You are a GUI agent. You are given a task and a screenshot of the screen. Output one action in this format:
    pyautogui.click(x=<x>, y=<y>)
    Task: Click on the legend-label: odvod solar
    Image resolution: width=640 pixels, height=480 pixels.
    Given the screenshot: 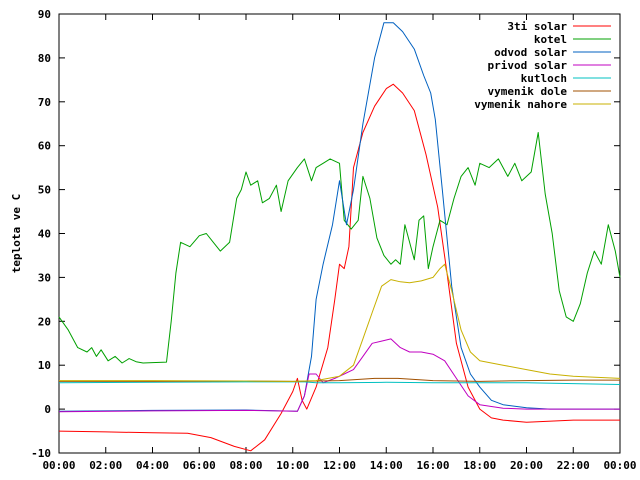 What is the action you would take?
    pyautogui.click(x=530, y=52)
    